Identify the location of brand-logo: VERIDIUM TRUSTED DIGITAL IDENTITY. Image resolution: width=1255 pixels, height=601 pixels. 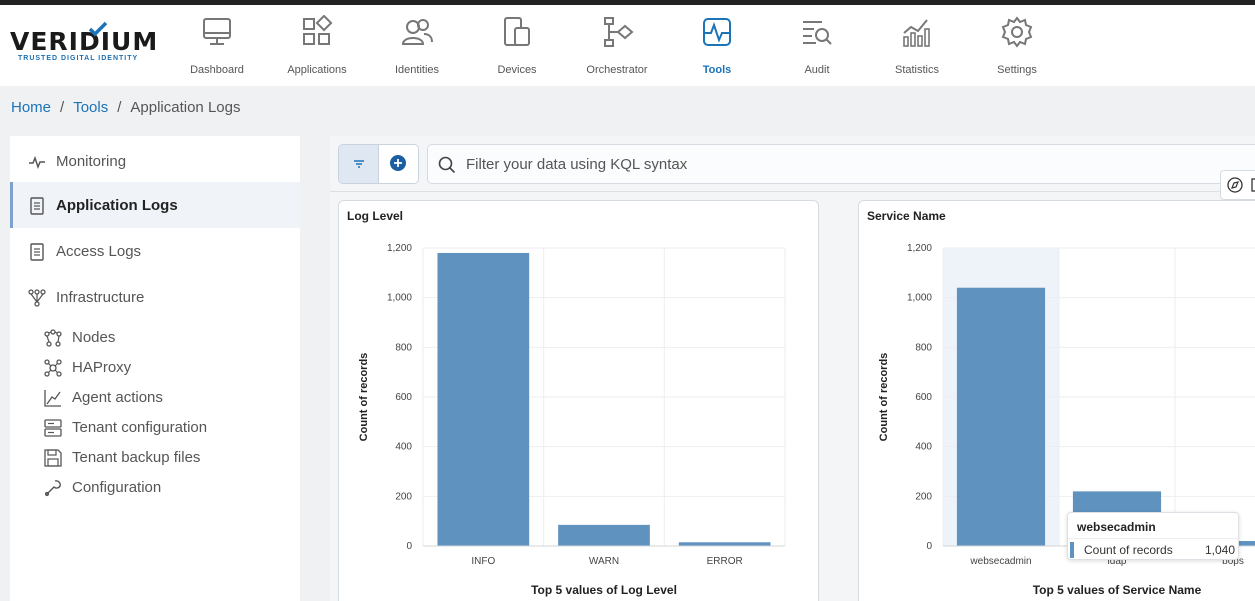
(85, 46).